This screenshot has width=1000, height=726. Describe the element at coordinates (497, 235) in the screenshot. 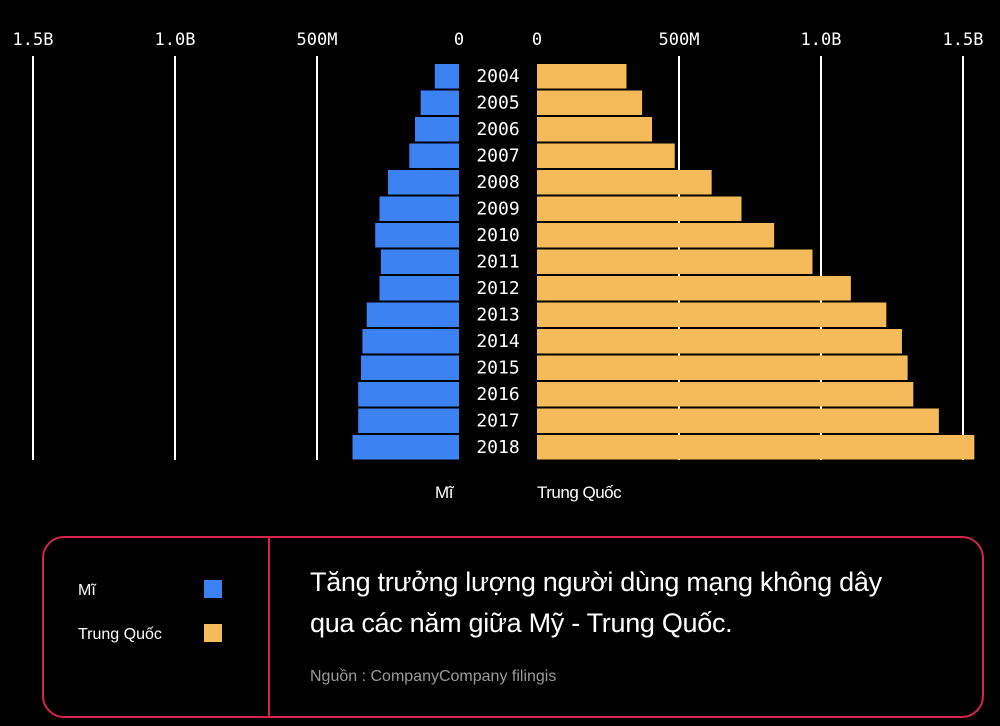

I see `year-label: 2010` at that location.